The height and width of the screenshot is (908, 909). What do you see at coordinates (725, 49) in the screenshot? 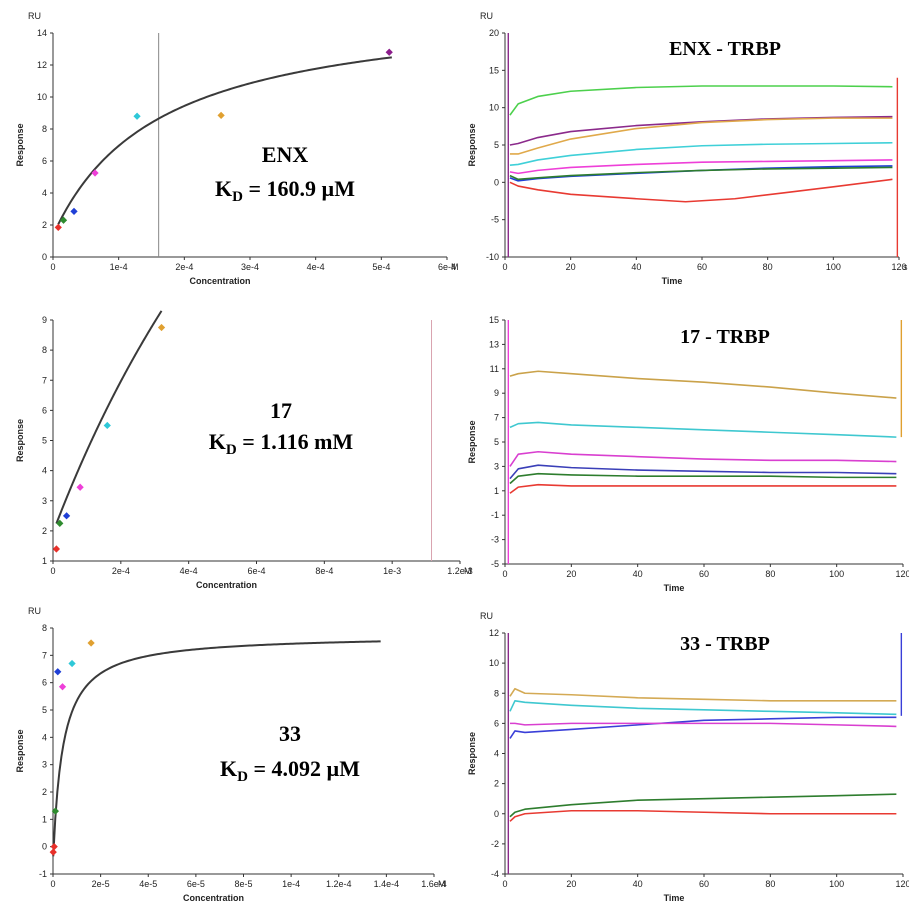
I see `chart-title: ENX - TRBP` at bounding box center [725, 49].